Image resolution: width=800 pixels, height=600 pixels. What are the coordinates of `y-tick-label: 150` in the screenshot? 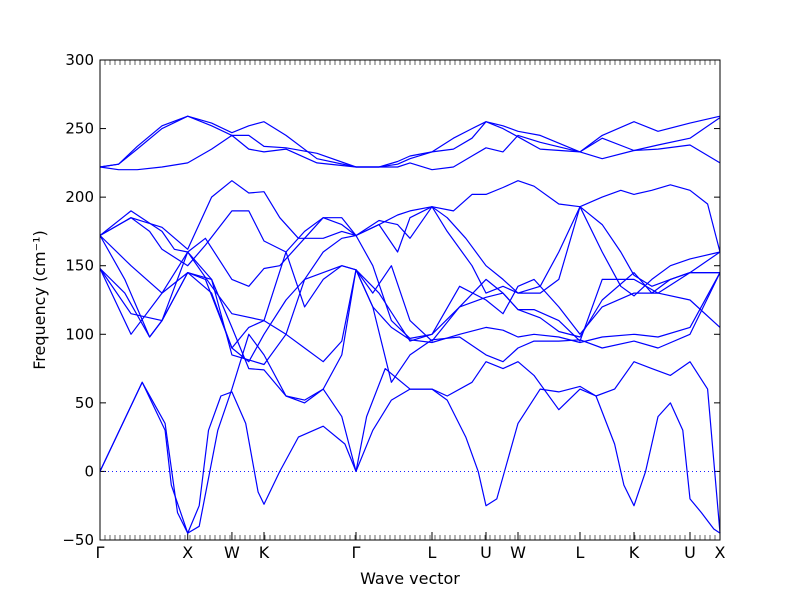 It's located at (79, 266).